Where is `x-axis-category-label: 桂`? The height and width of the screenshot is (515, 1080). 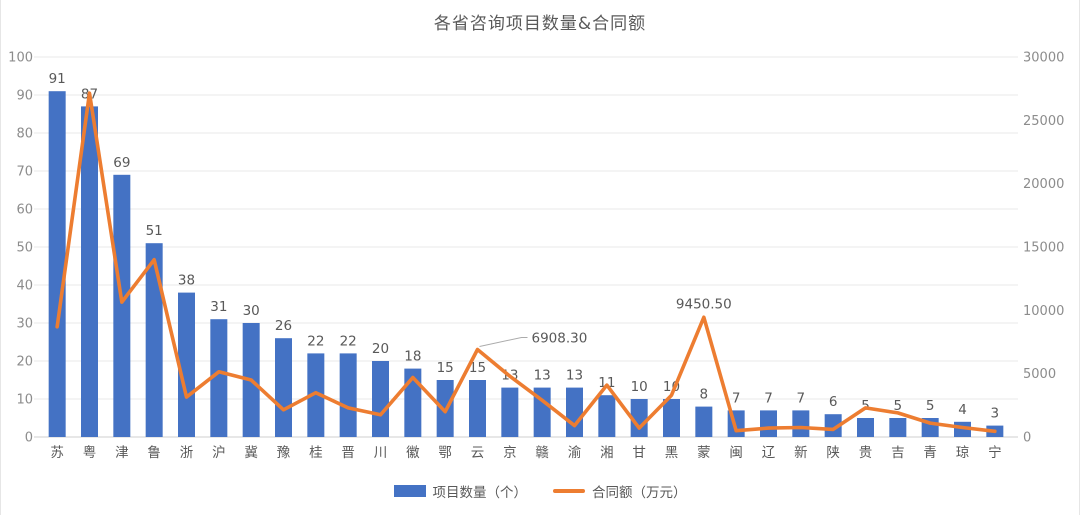 x-axis-category-label: 桂 is located at coordinates (316, 453).